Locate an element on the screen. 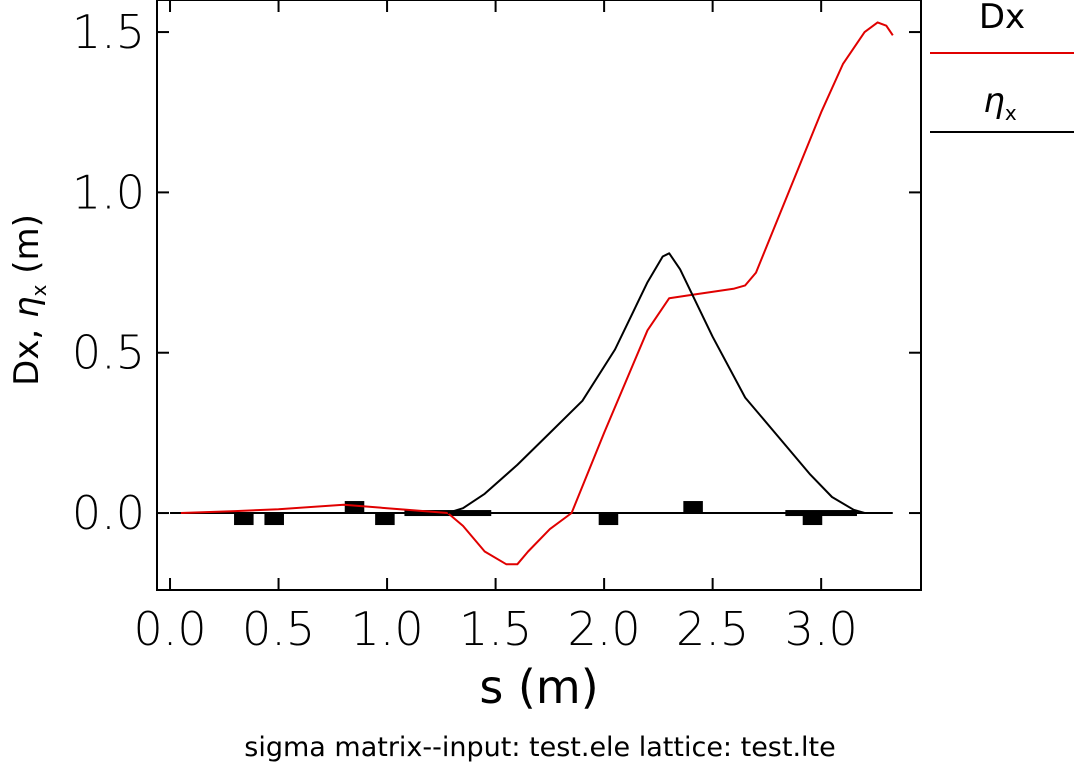 The width and height of the screenshot is (1076, 765). x-tick-label: 2.0 is located at coordinates (604, 629).